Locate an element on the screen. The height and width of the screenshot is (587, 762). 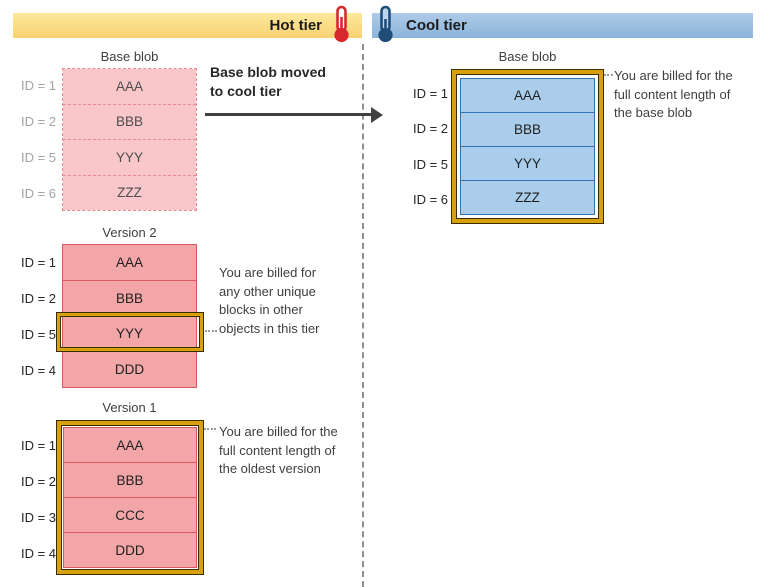
thermometer-hot-icon is located at coordinates (341, 26).